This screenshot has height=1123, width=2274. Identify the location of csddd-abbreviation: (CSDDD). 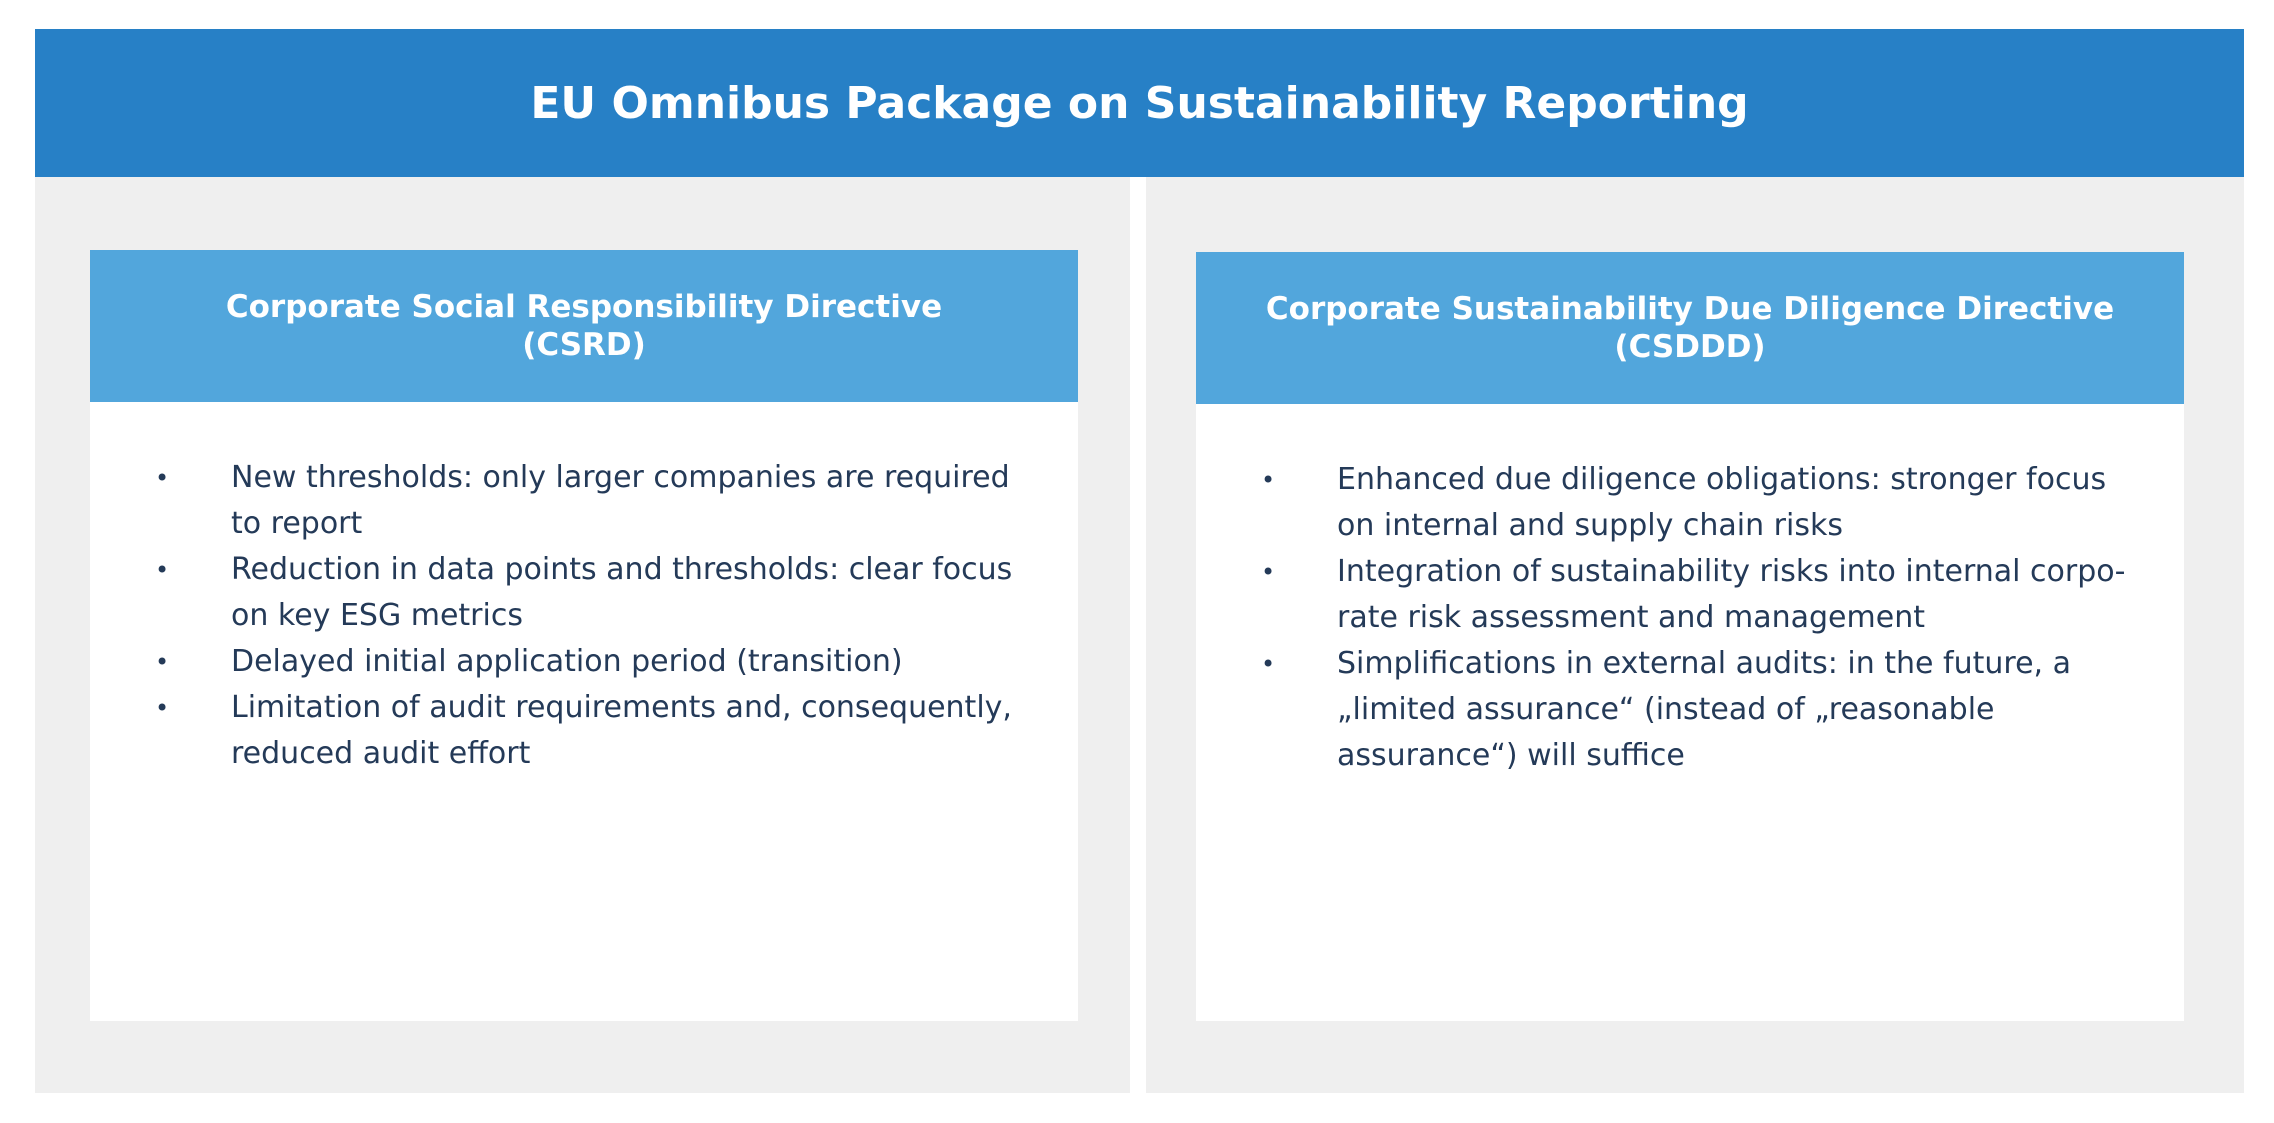
(1690, 347).